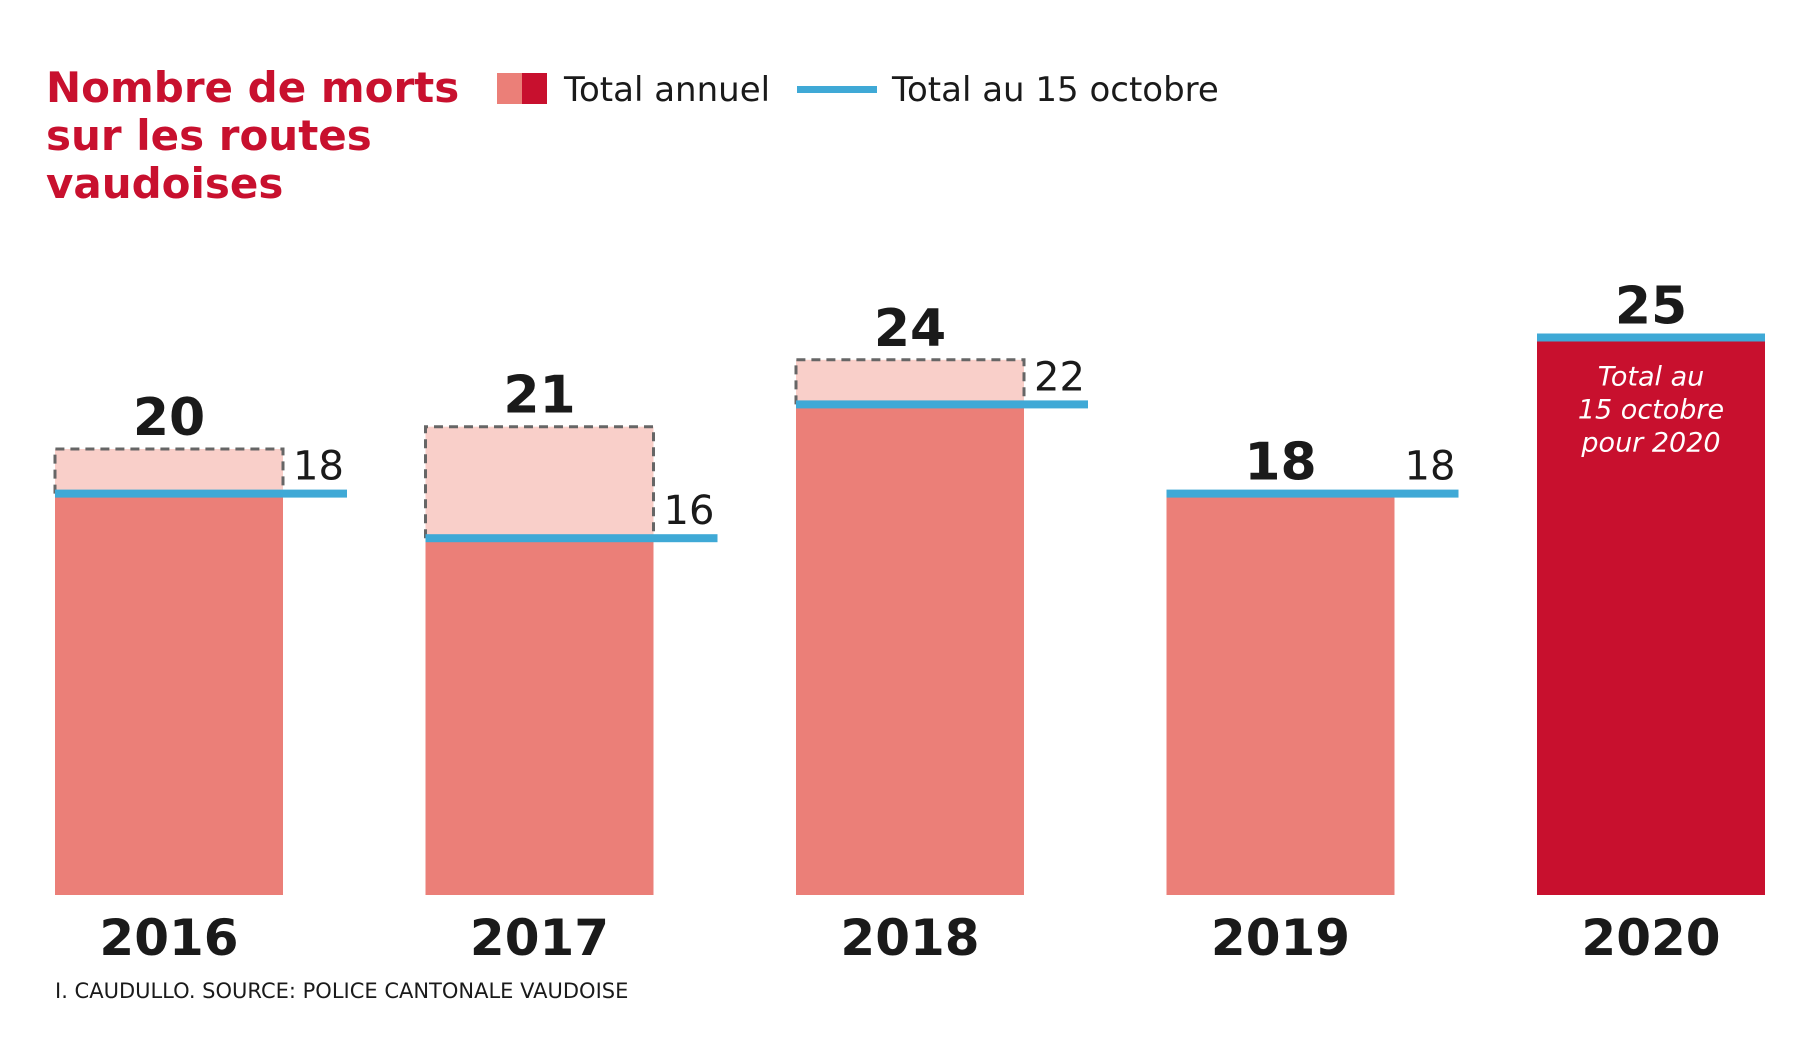  I want to click on chart-title-line-3: vaudoises, so click(164, 183).